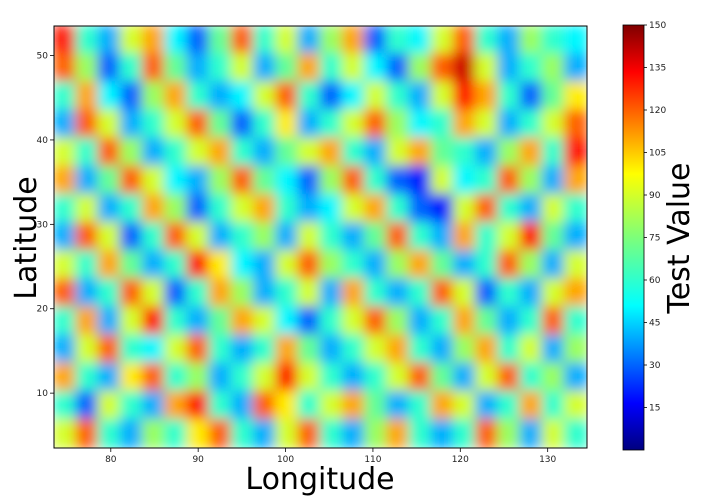 This screenshot has height=500, width=716. What do you see at coordinates (372, 460) in the screenshot?
I see `x-tick-label: 110` at bounding box center [372, 460].